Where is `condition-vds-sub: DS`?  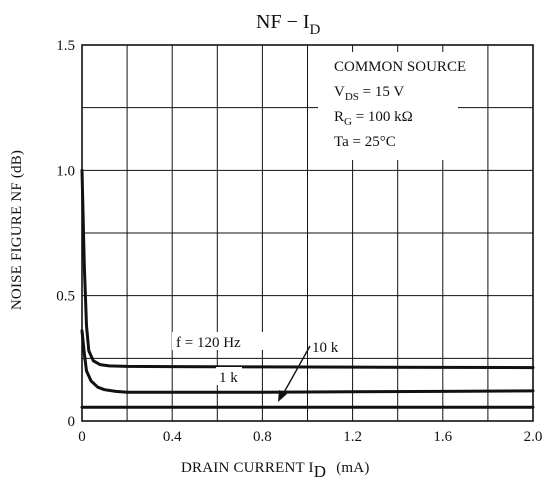 condition-vds-sub: DS is located at coordinates (352, 97).